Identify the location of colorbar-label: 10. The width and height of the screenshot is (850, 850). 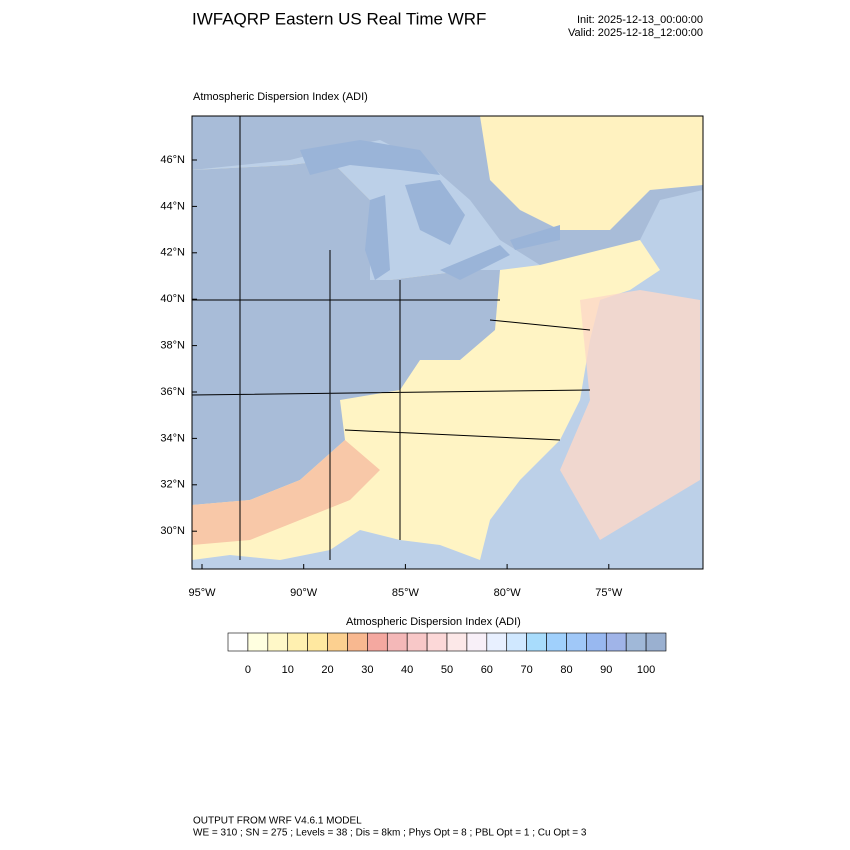
(288, 670).